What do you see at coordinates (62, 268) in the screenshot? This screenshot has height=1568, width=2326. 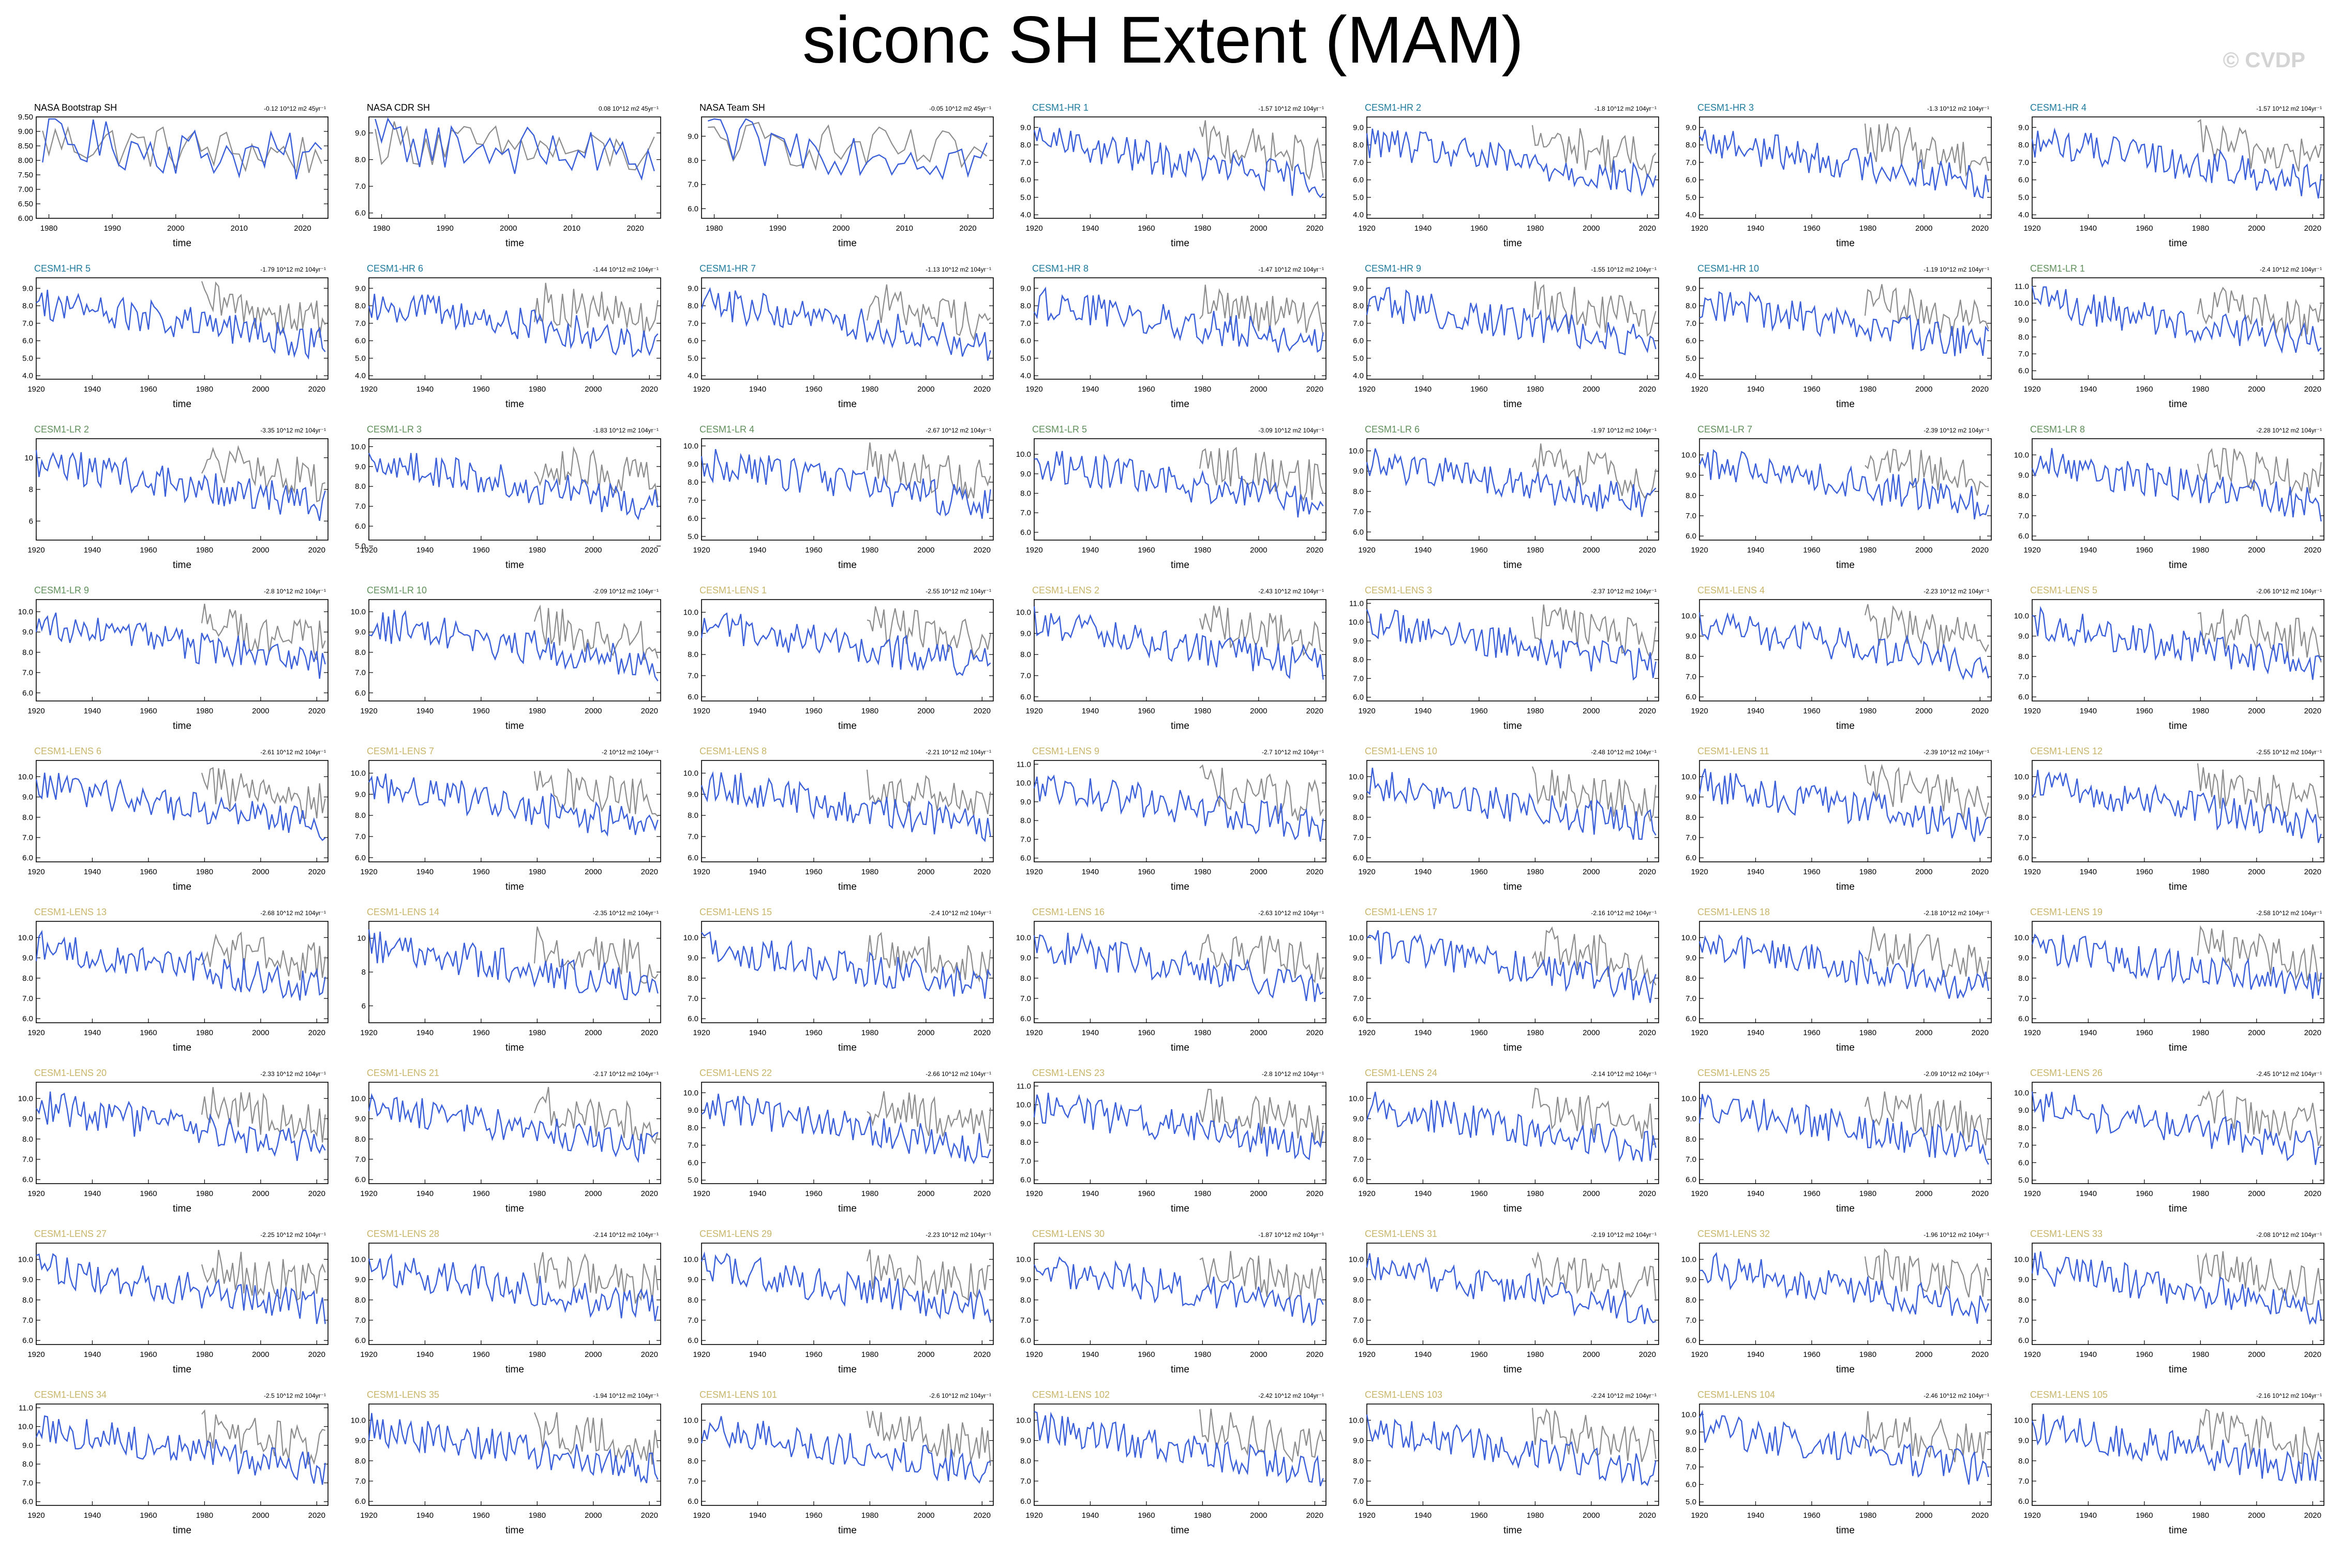 I see `panel-label: CESM1-HR 5` at bounding box center [62, 268].